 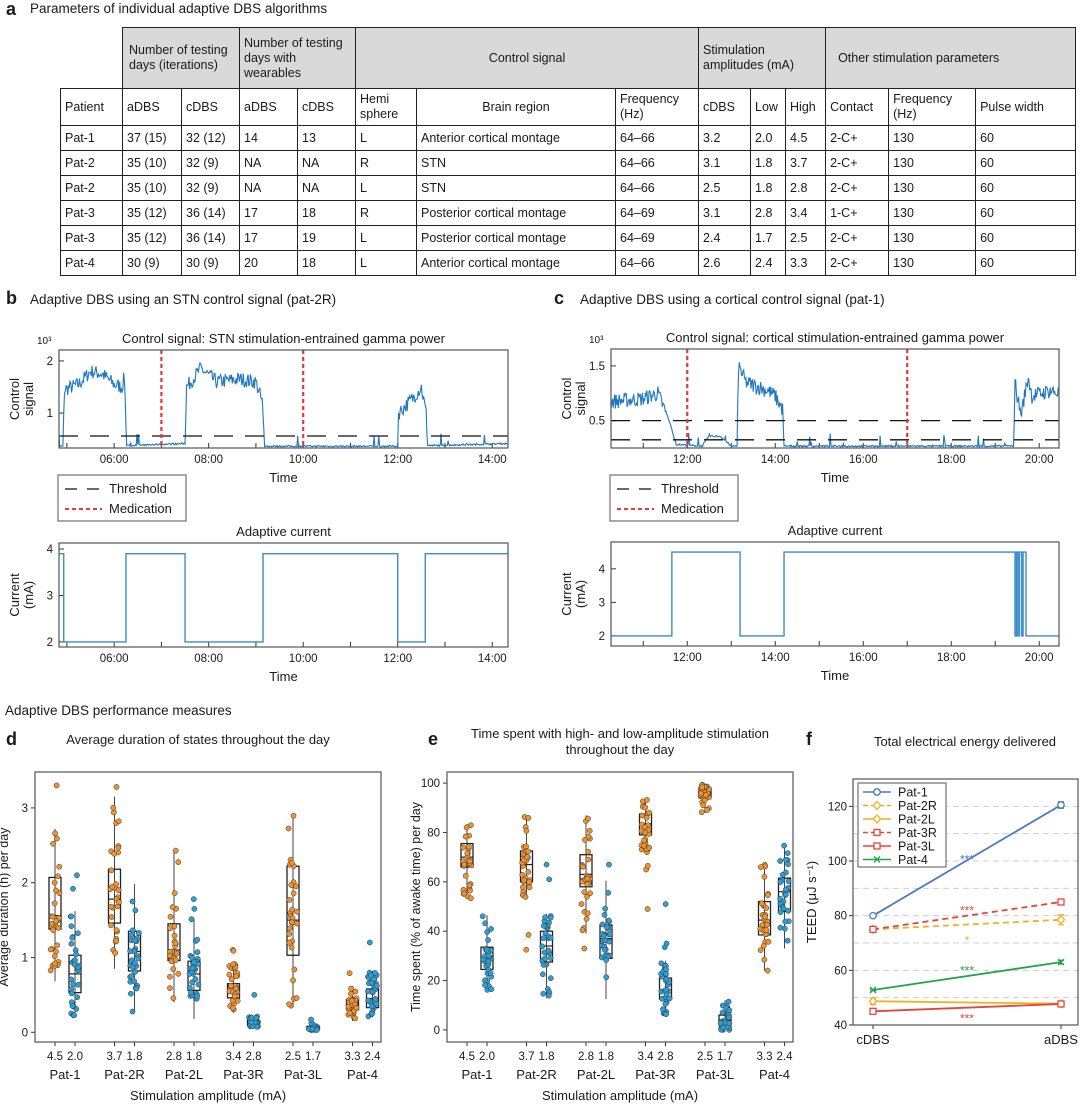 I want to click on table-cell: 13, so click(x=326, y=138).